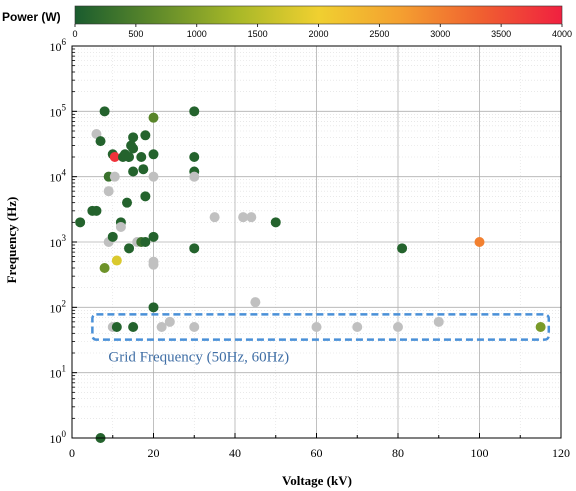  What do you see at coordinates (58, 176) in the screenshot?
I see `y-tick-label: 10⁴` at bounding box center [58, 176].